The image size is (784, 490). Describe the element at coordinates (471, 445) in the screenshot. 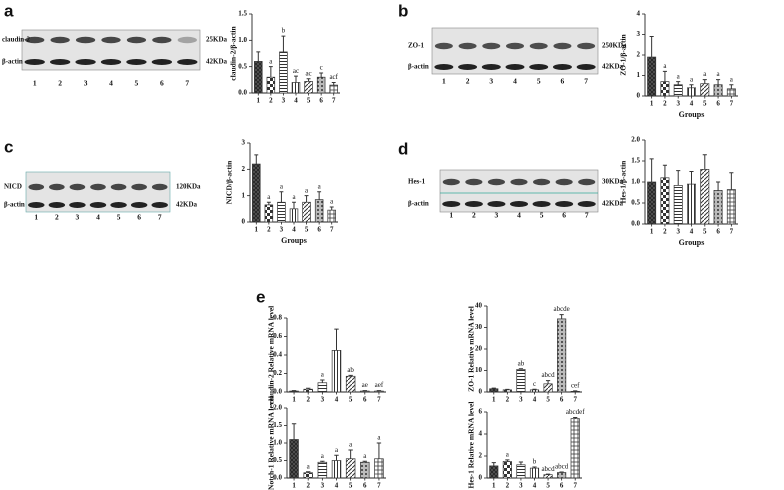

I see `y-axis-label: Hes-1 Relative mRNA level` at that location.